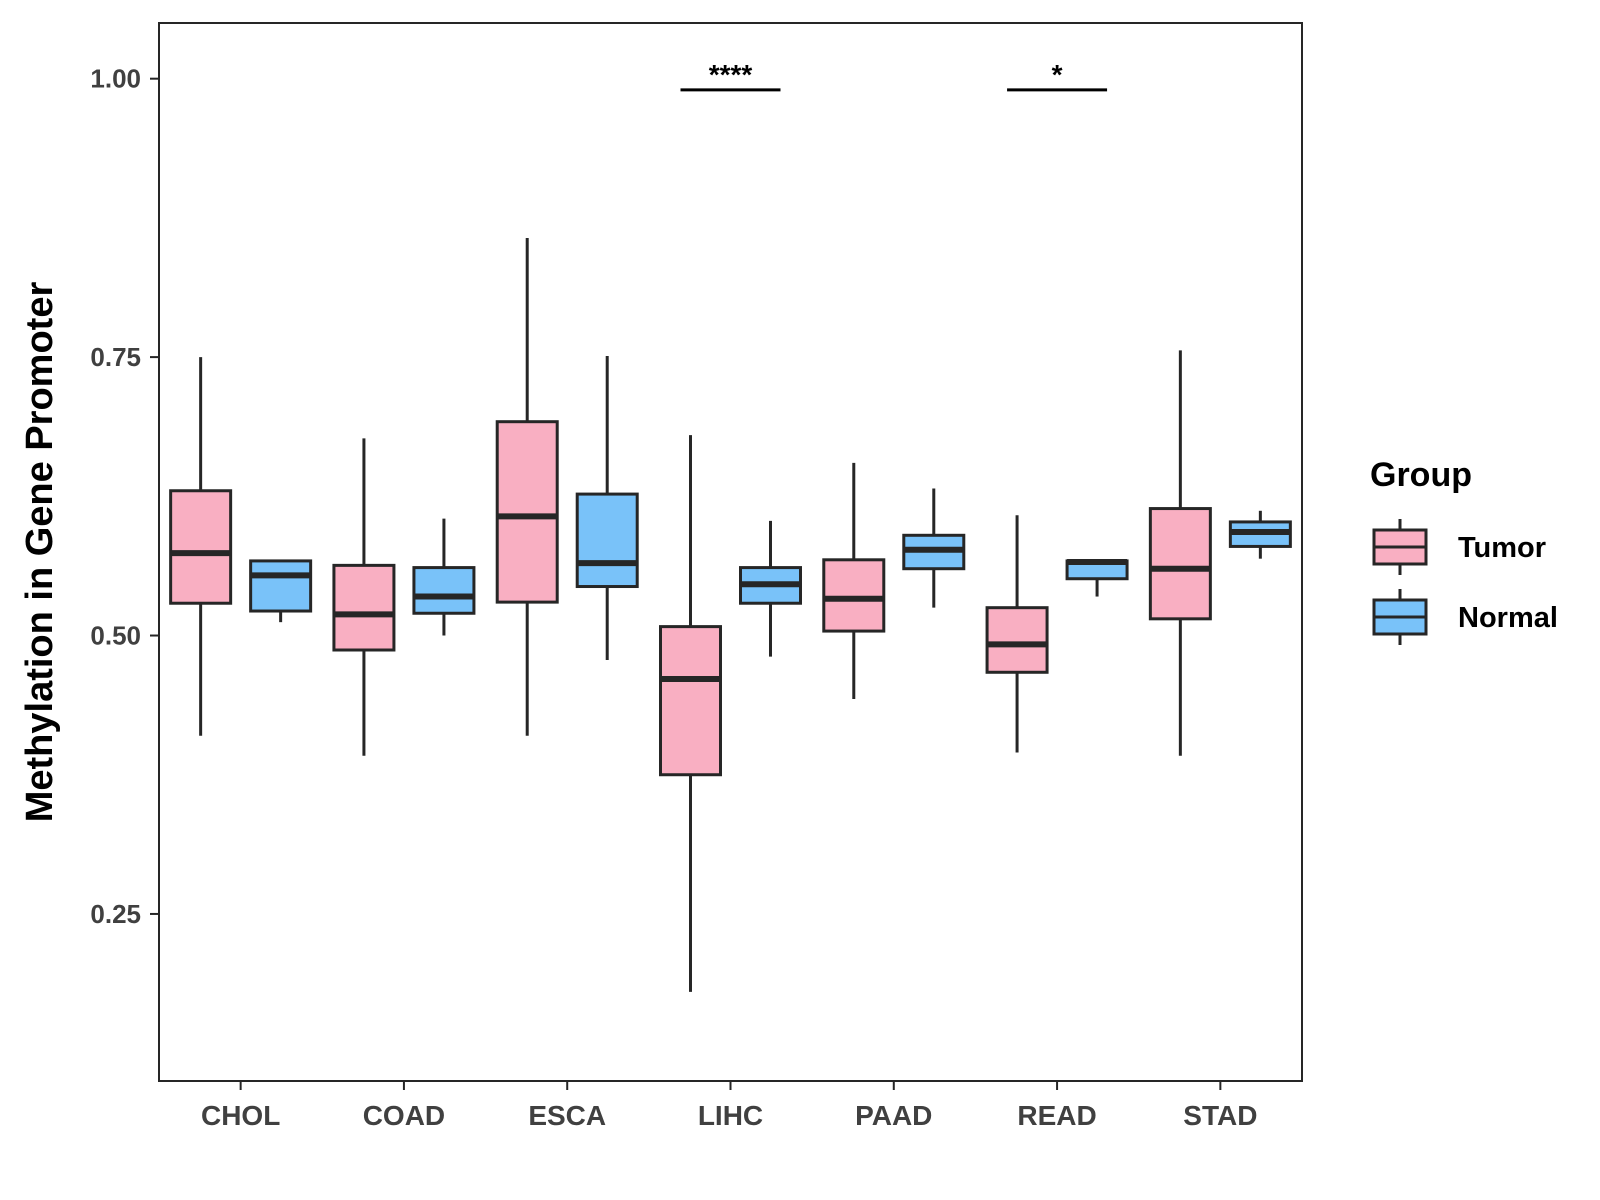  Describe the element at coordinates (404, 1115) in the screenshot. I see `x-tick-label: COAD` at that location.